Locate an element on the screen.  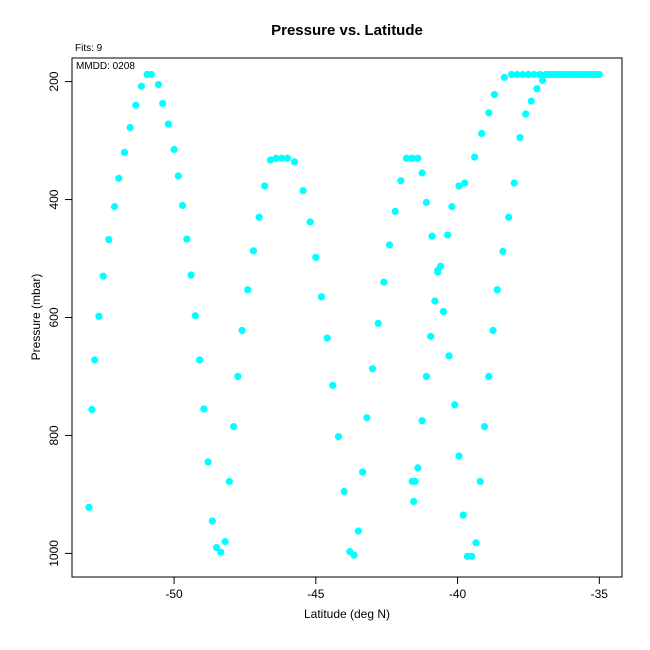
y-axis-label: Pressure (mbar) is located at coordinates (36, 317).